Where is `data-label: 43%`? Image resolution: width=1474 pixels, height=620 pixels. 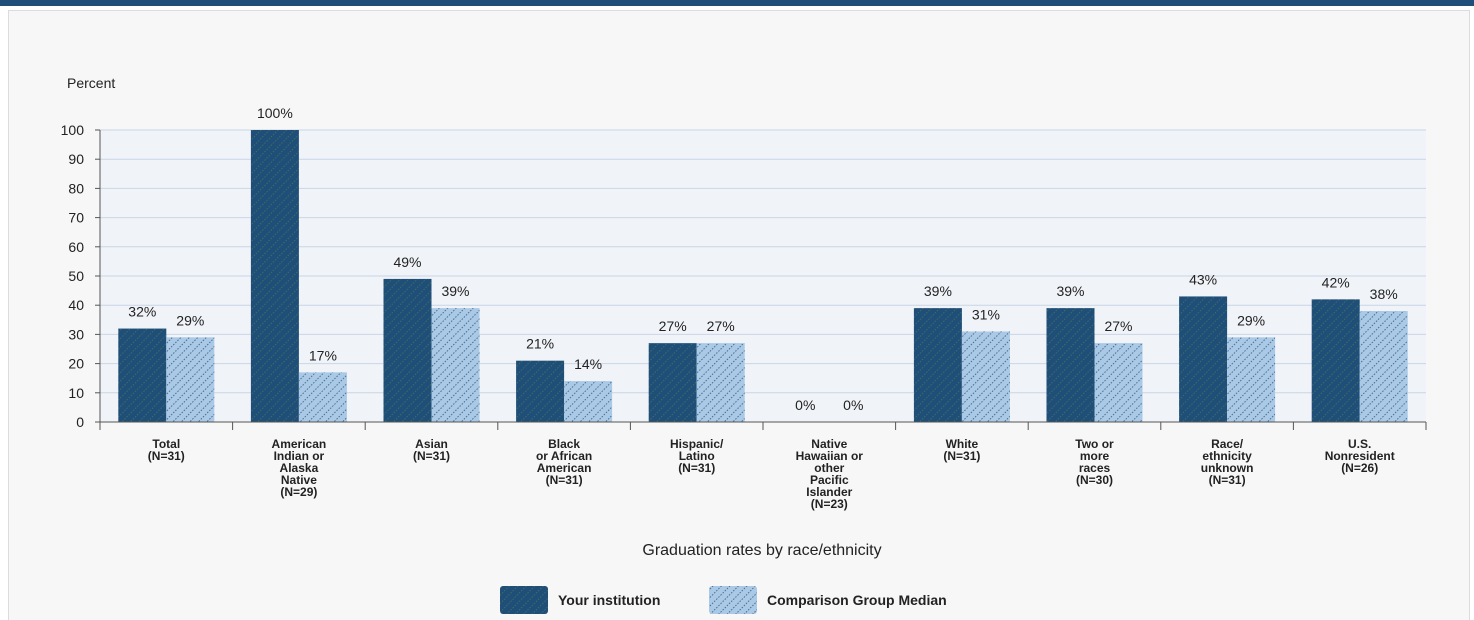
data-label: 43% is located at coordinates (1203, 279).